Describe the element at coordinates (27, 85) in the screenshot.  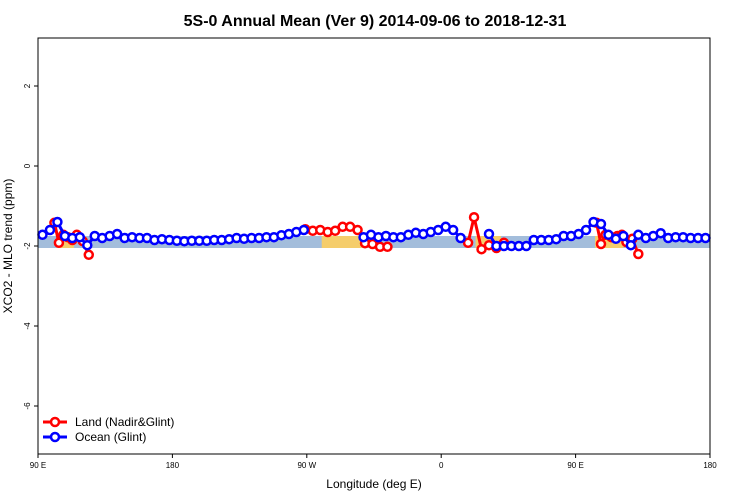
I see `y-tick-label: 2` at that location.